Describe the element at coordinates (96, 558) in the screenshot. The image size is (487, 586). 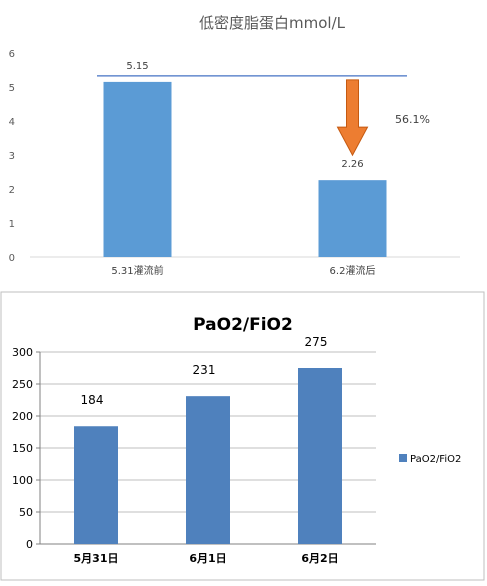
I see `x-tick-label: 5月31日` at that location.